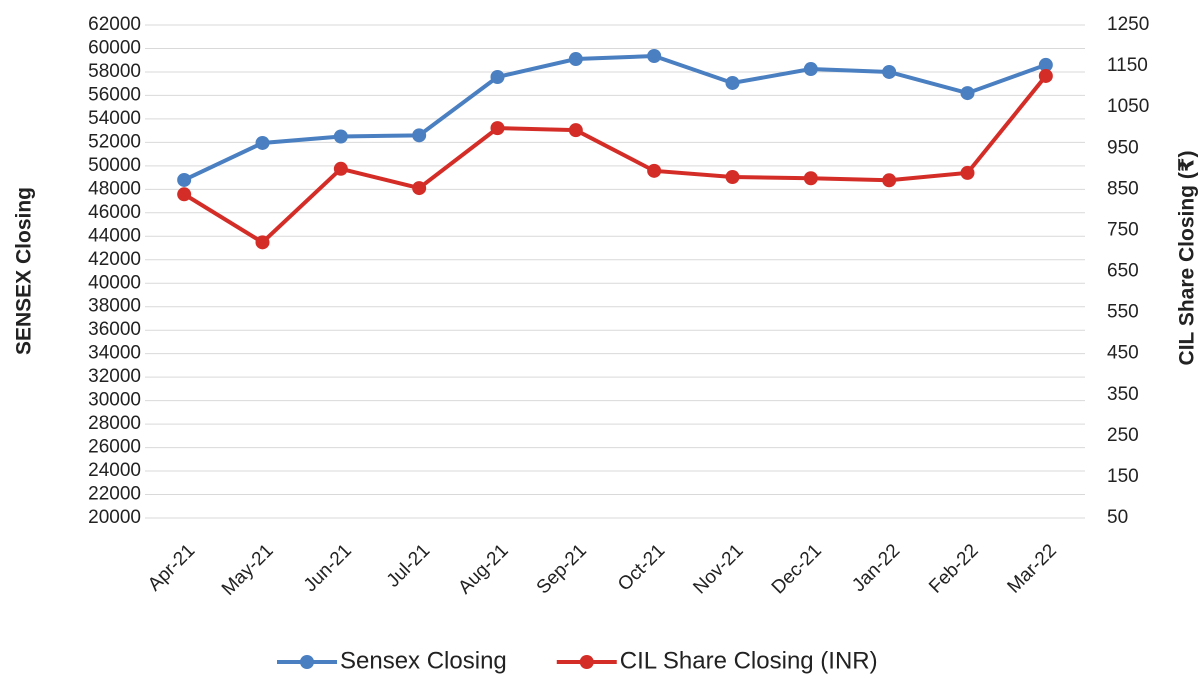 This screenshot has width=1203, height=675. Describe the element at coordinates (114, 400) in the screenshot. I see `y-tick-label: 30000` at that location.